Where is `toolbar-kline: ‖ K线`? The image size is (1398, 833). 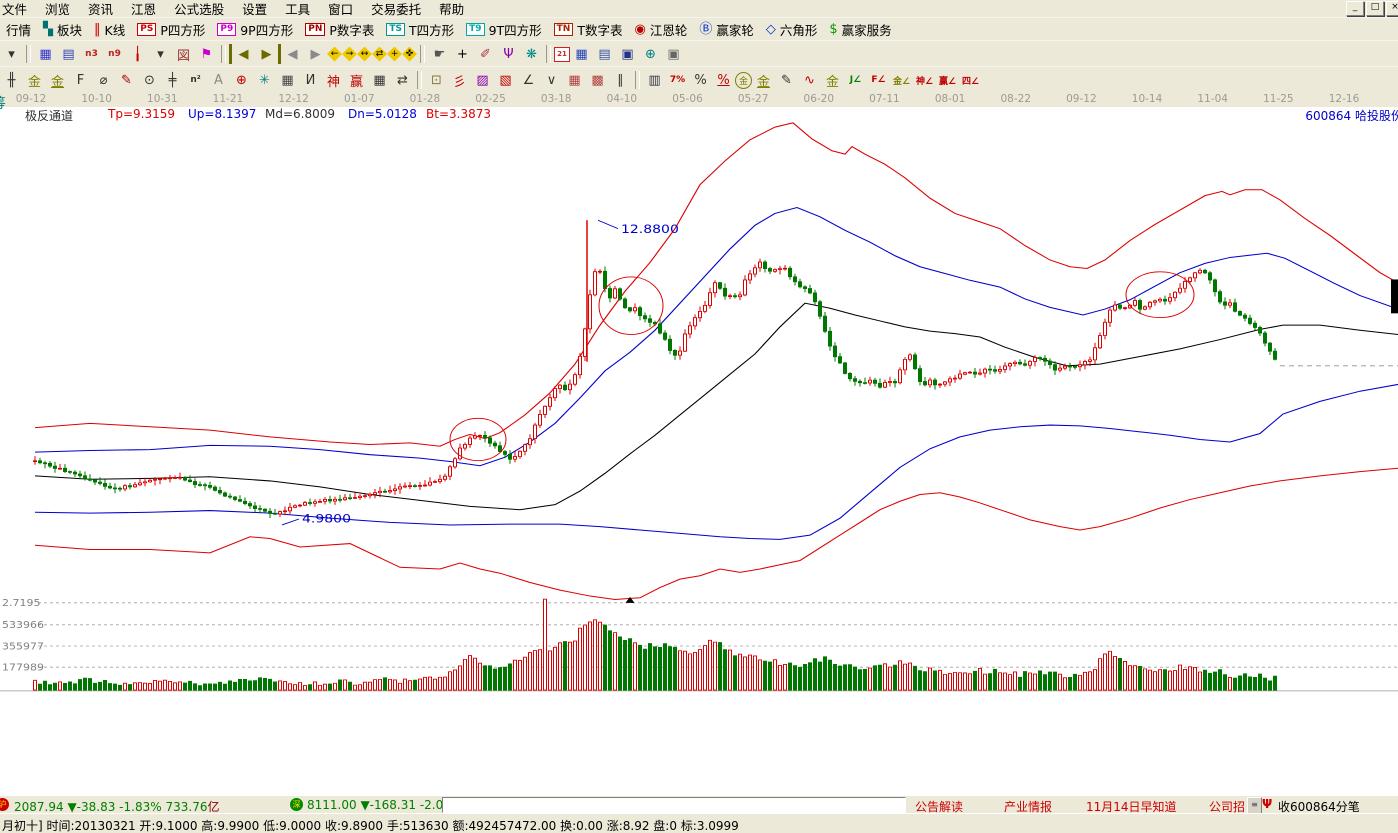 toolbar-kline: ‖ K线 is located at coordinates (109, 29).